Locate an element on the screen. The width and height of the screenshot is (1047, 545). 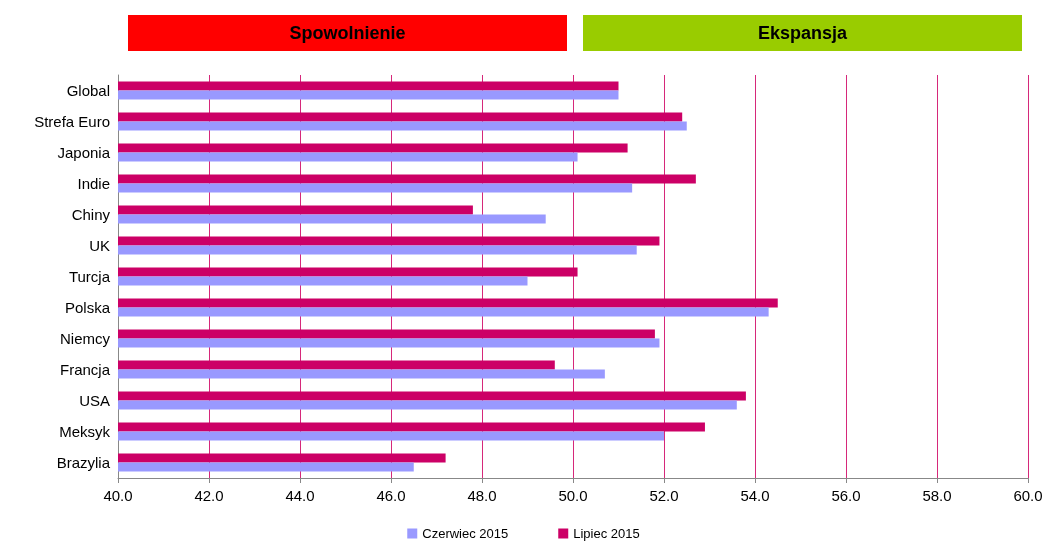
y-tick-label: Turcja is located at coordinates (89, 276).